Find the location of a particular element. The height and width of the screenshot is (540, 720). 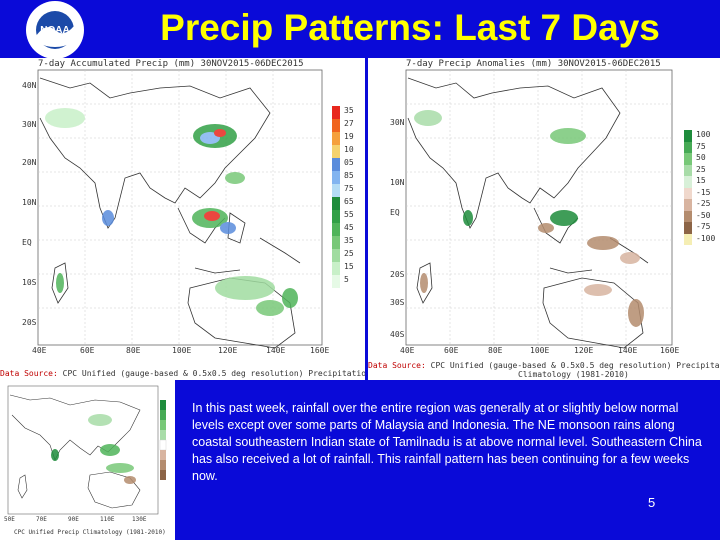

legend-label: 85 is located at coordinates (349, 175).